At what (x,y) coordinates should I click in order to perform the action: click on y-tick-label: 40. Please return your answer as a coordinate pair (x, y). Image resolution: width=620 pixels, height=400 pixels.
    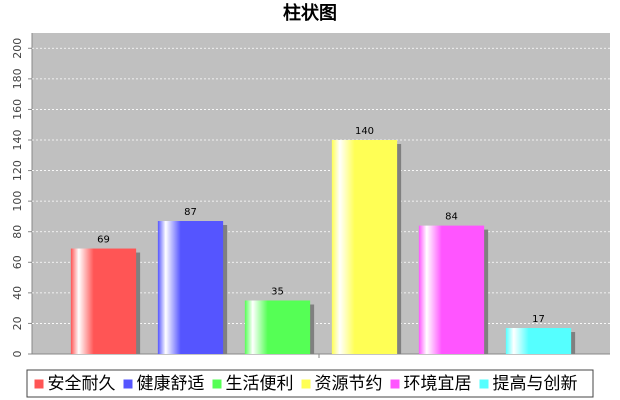
    Looking at the image, I should click on (17, 293).